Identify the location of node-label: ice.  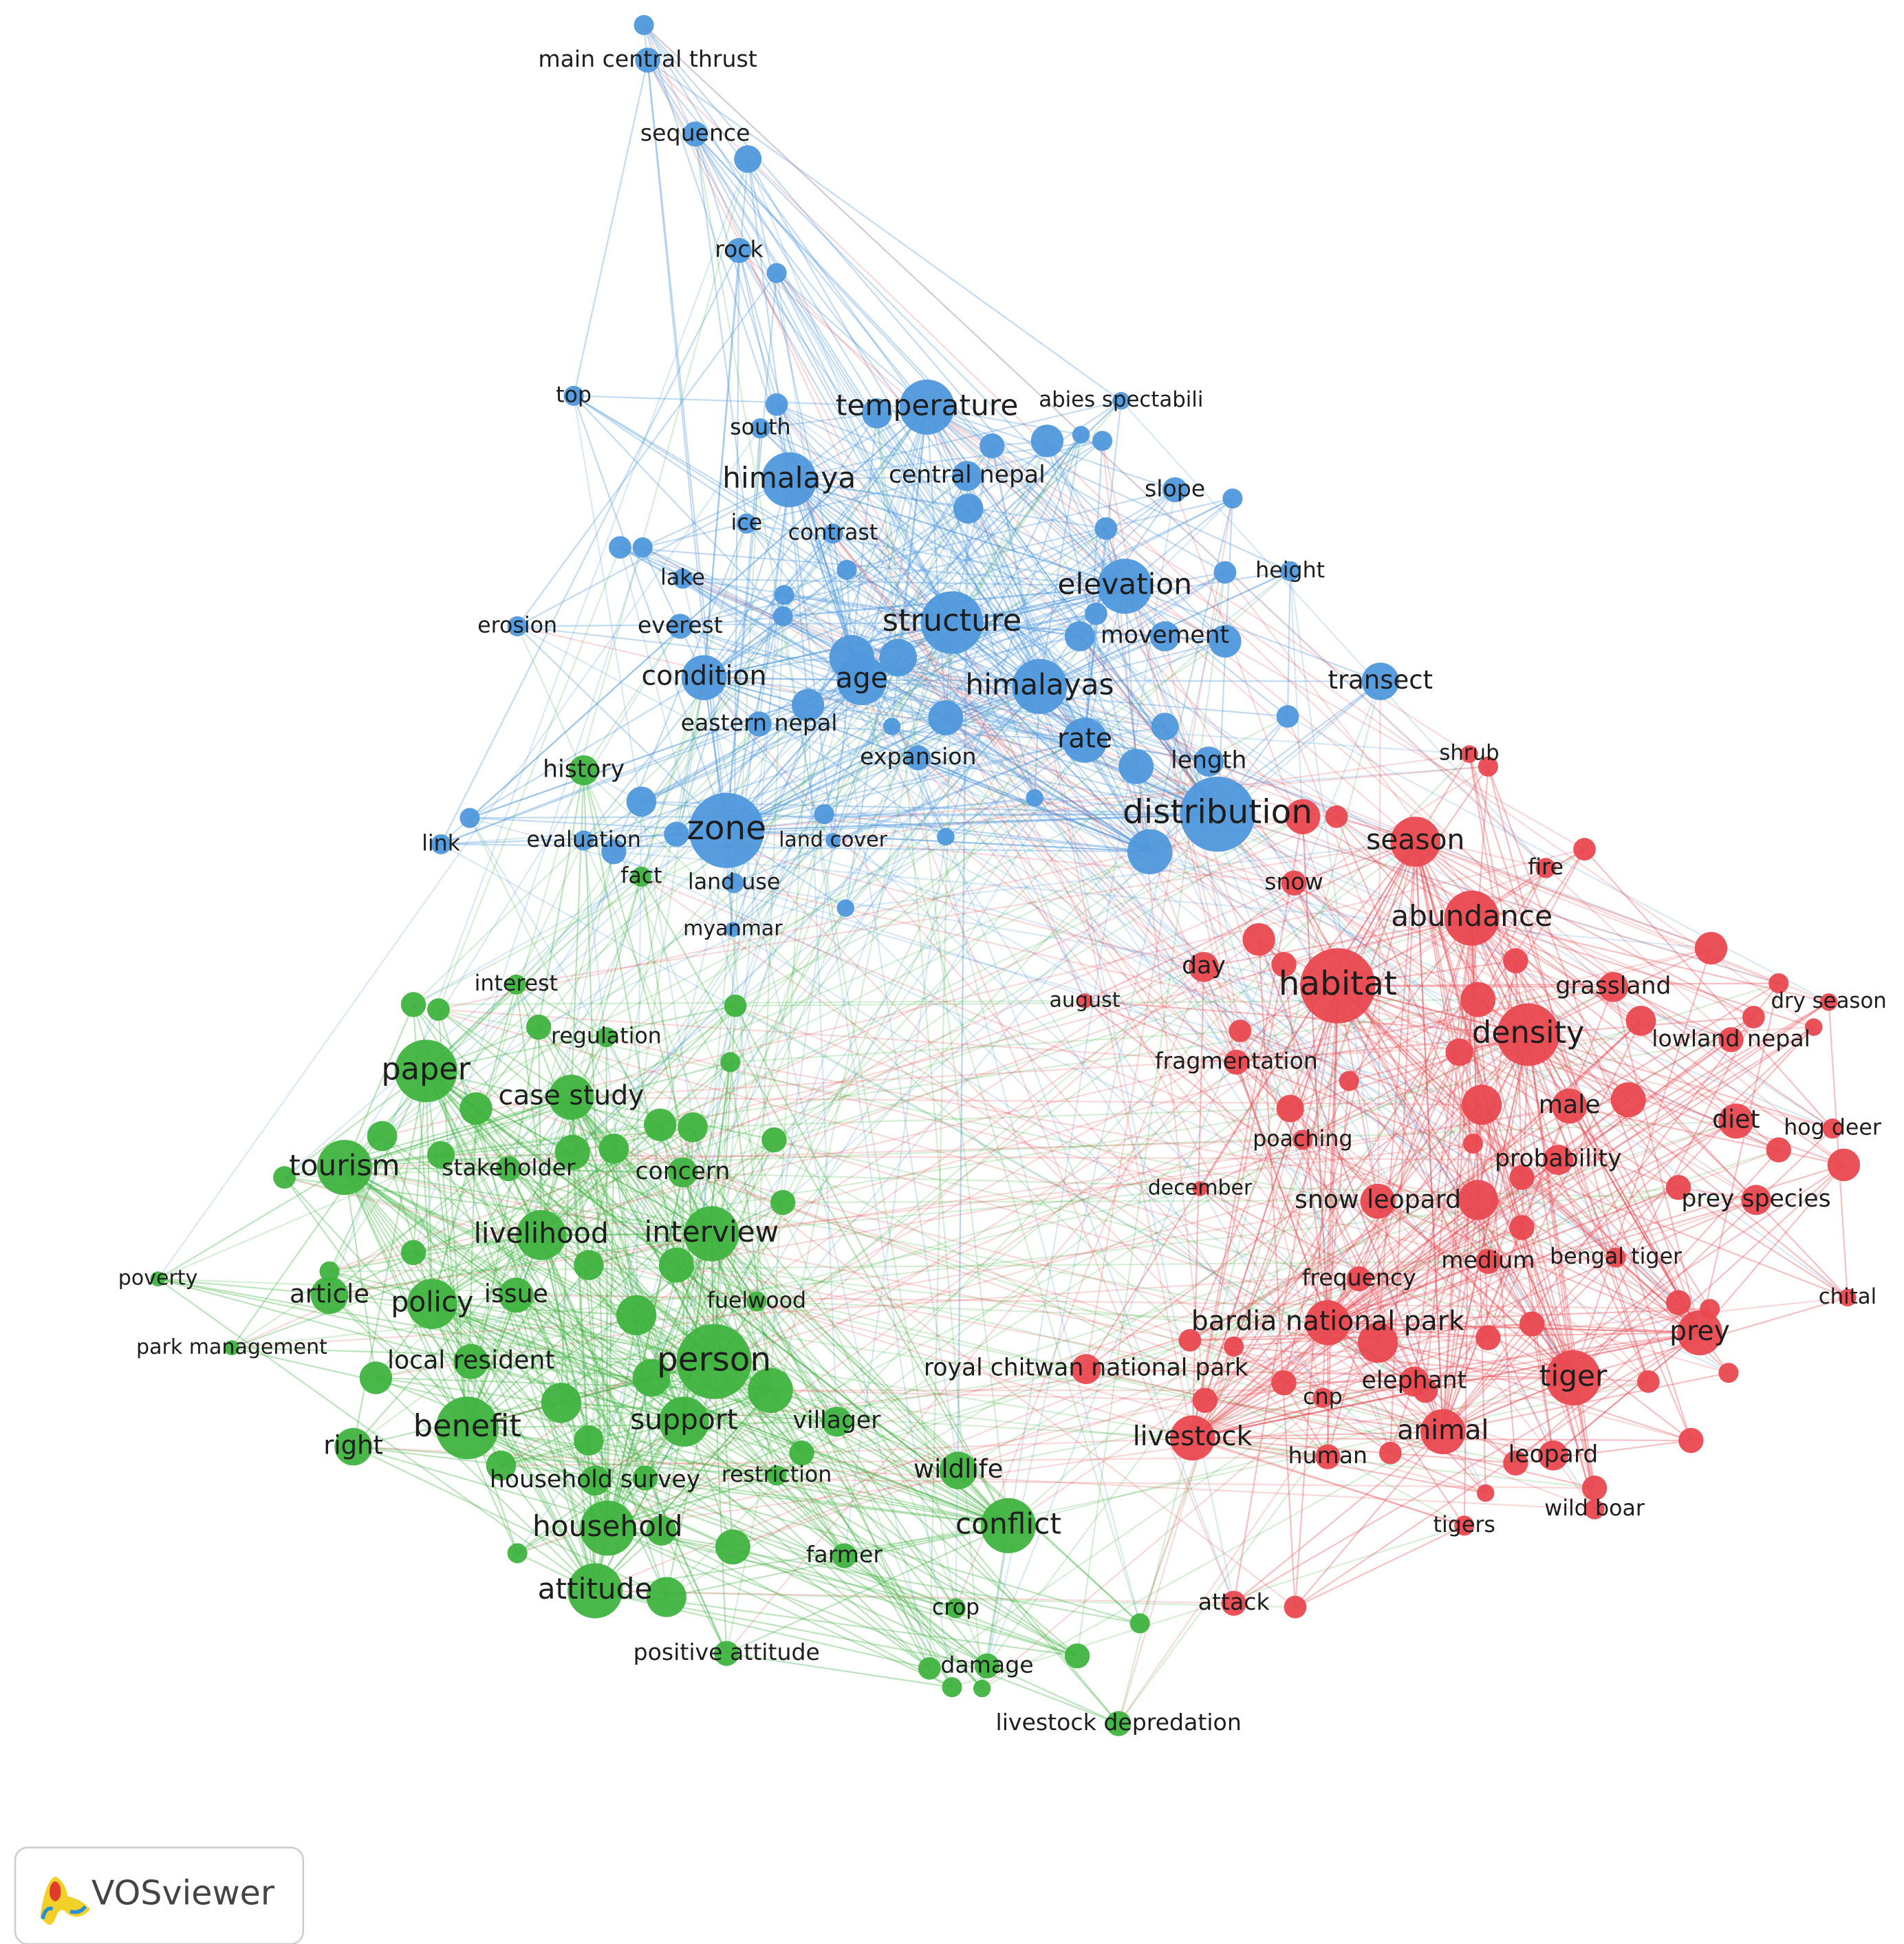
(747, 522).